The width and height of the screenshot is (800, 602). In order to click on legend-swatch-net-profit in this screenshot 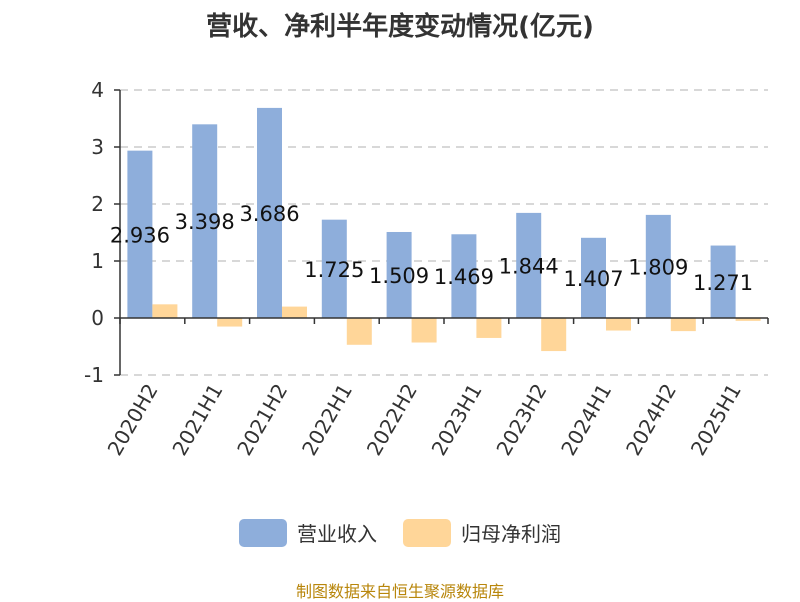, I will do `click(427, 532)`.